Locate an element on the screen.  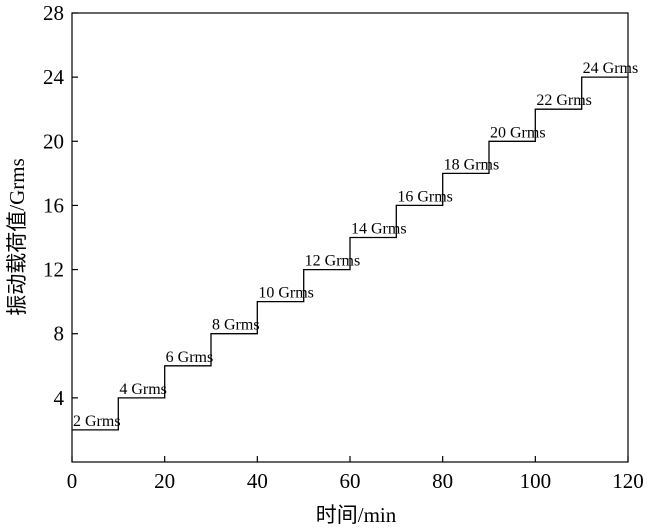
step-label: 24 Grms is located at coordinates (611, 68).